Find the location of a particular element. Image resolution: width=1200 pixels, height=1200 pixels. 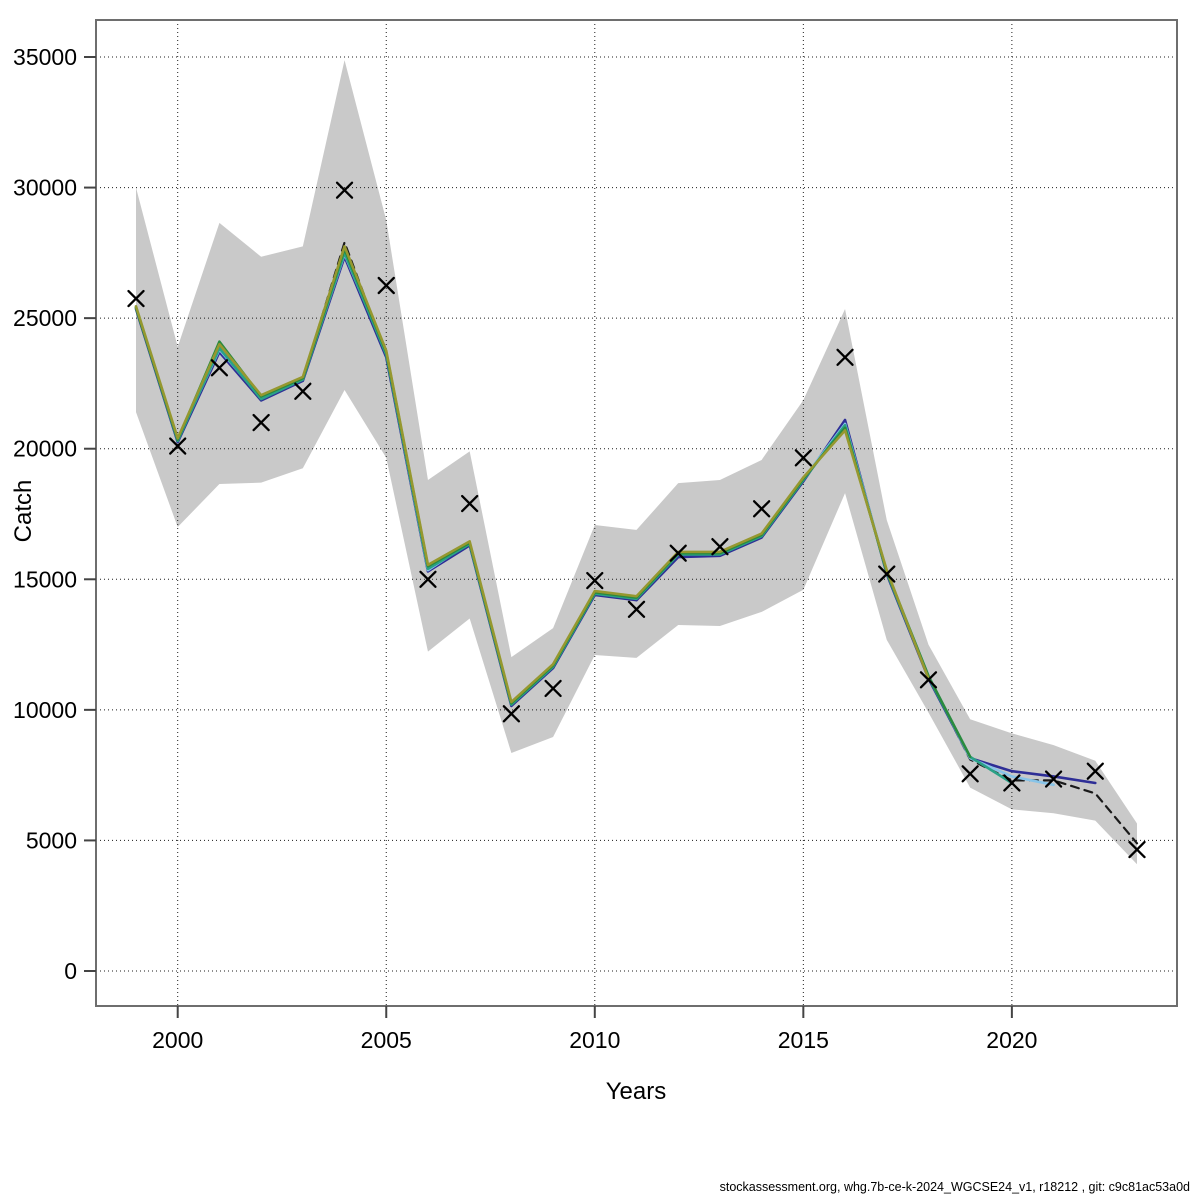

observed-marker-2009 is located at coordinates (553, 688).